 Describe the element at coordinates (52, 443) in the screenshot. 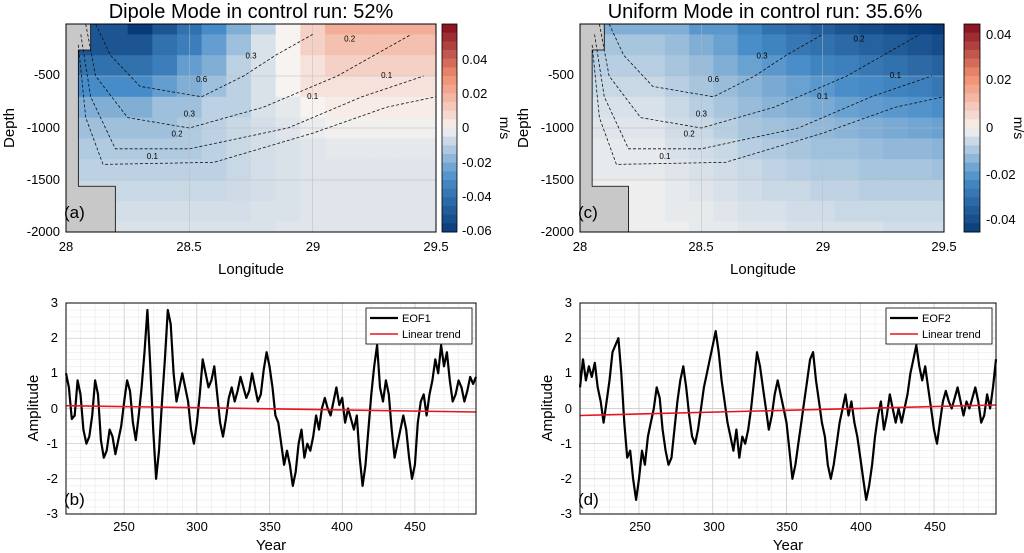

I see `ytick-b-4: -1` at that location.